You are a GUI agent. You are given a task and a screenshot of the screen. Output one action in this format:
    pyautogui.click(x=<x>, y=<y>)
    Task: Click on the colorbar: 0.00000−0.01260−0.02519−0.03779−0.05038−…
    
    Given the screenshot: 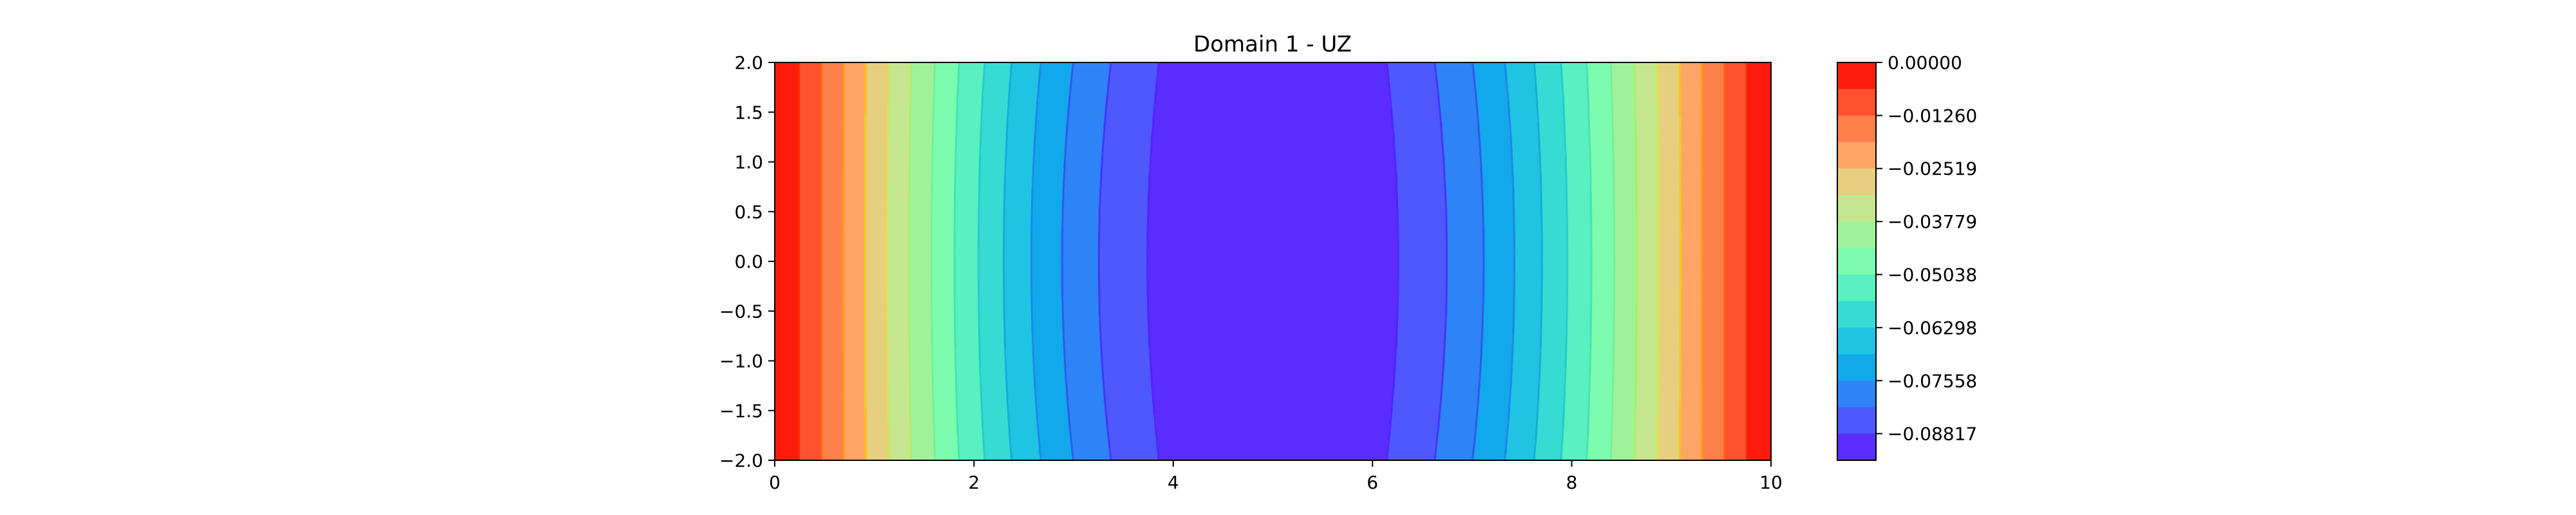 What is the action you would take?
    pyautogui.click(x=1907, y=256)
    